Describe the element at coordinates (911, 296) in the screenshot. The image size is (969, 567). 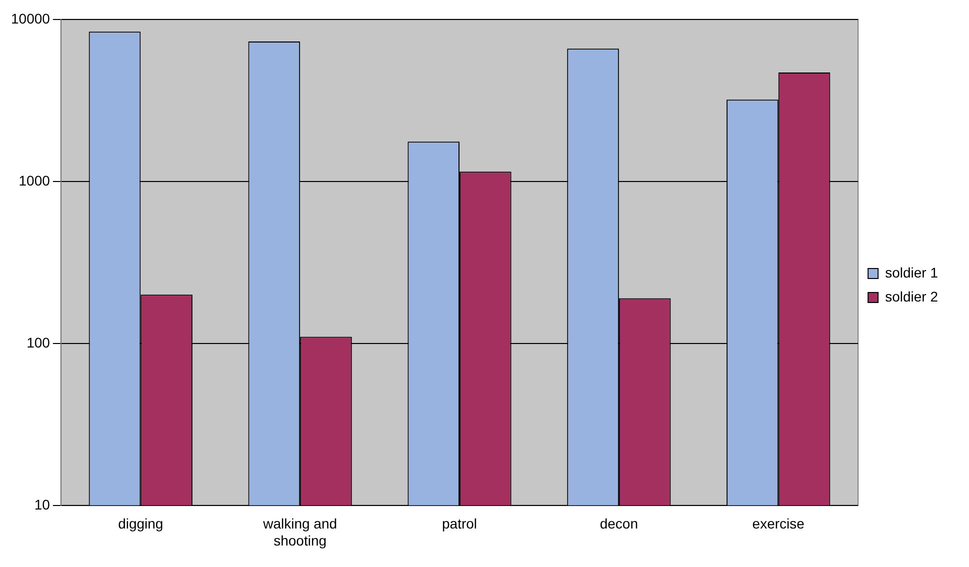
I see `legend-label: soldier 2` at that location.